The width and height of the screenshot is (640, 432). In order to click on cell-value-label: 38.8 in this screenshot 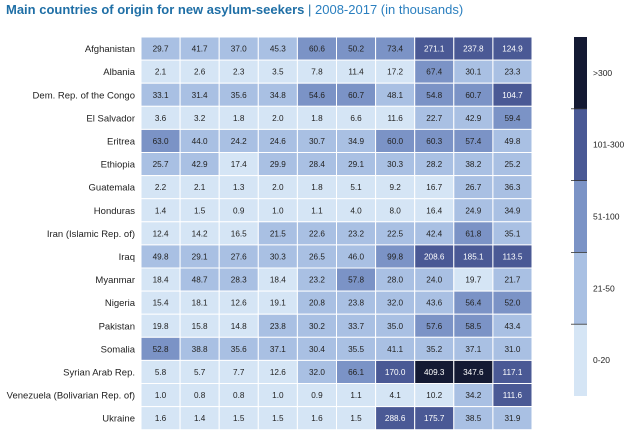, I will do `click(200, 349)`.